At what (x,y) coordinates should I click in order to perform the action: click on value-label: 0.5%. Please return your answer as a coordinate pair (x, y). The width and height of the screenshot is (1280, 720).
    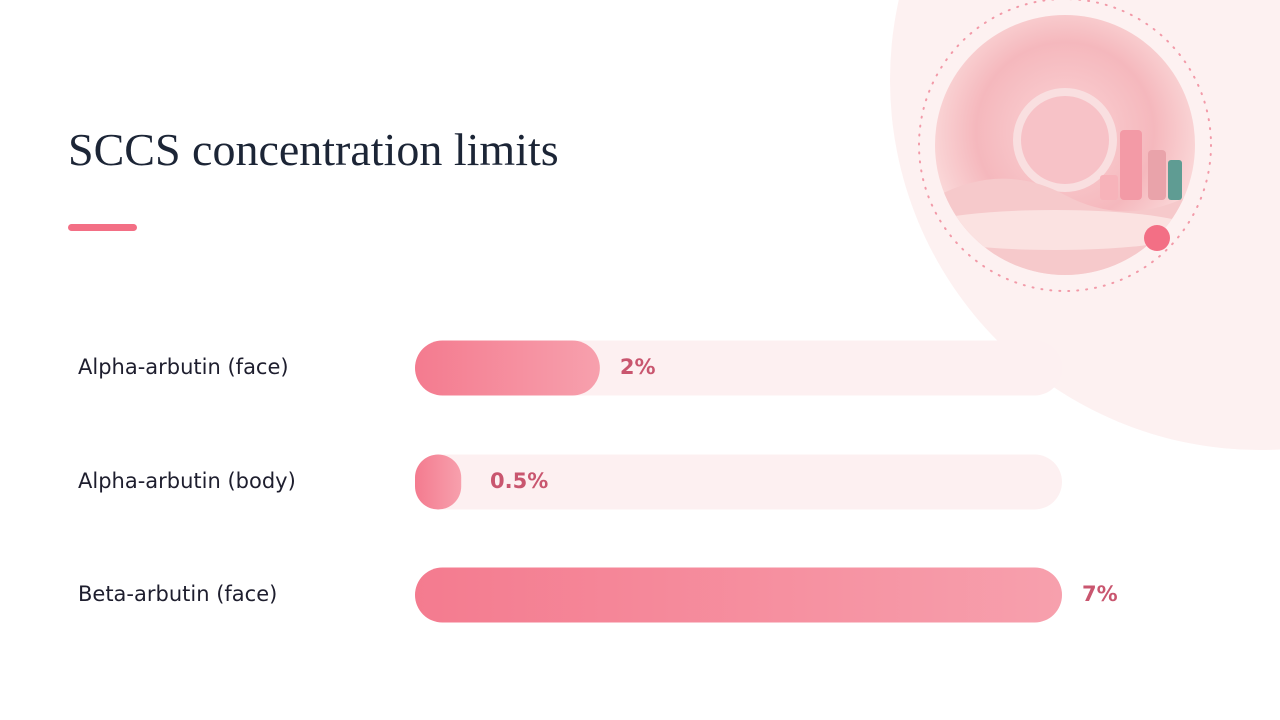
    Looking at the image, I should click on (519, 481).